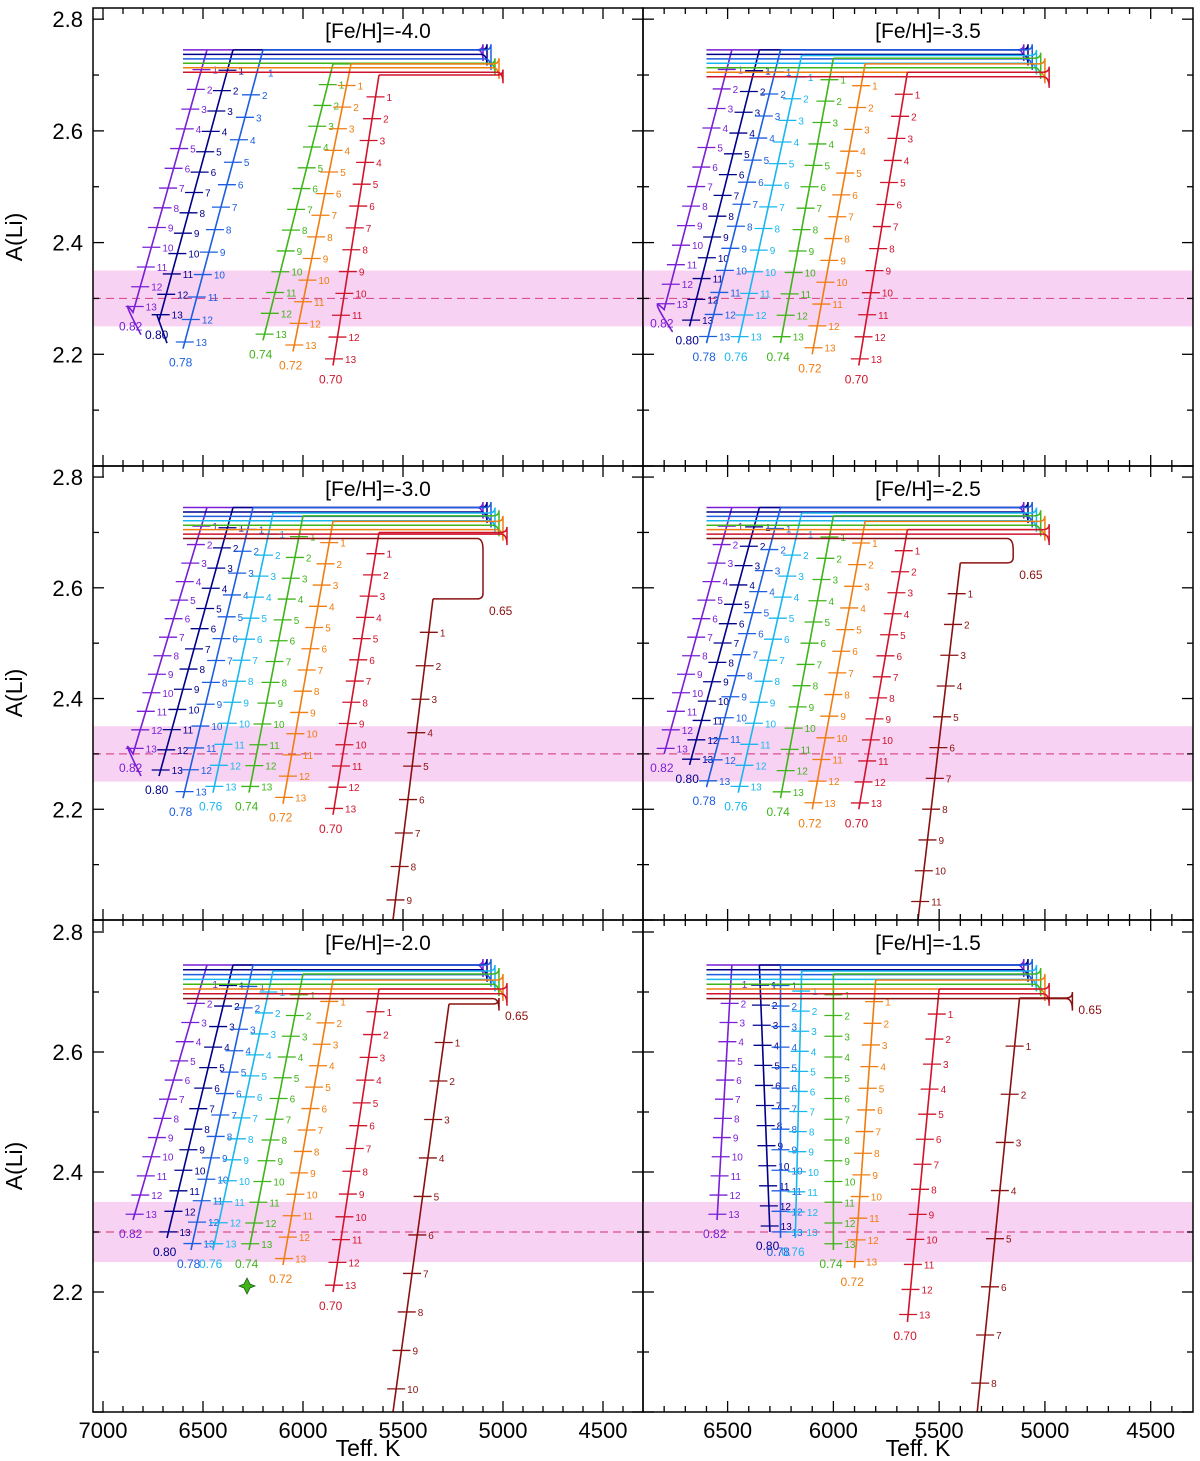 The height and width of the screenshot is (1461, 1200). Describe the element at coordinates (341, 68) in the screenshot. I see `track-loop-0.72` at that location.